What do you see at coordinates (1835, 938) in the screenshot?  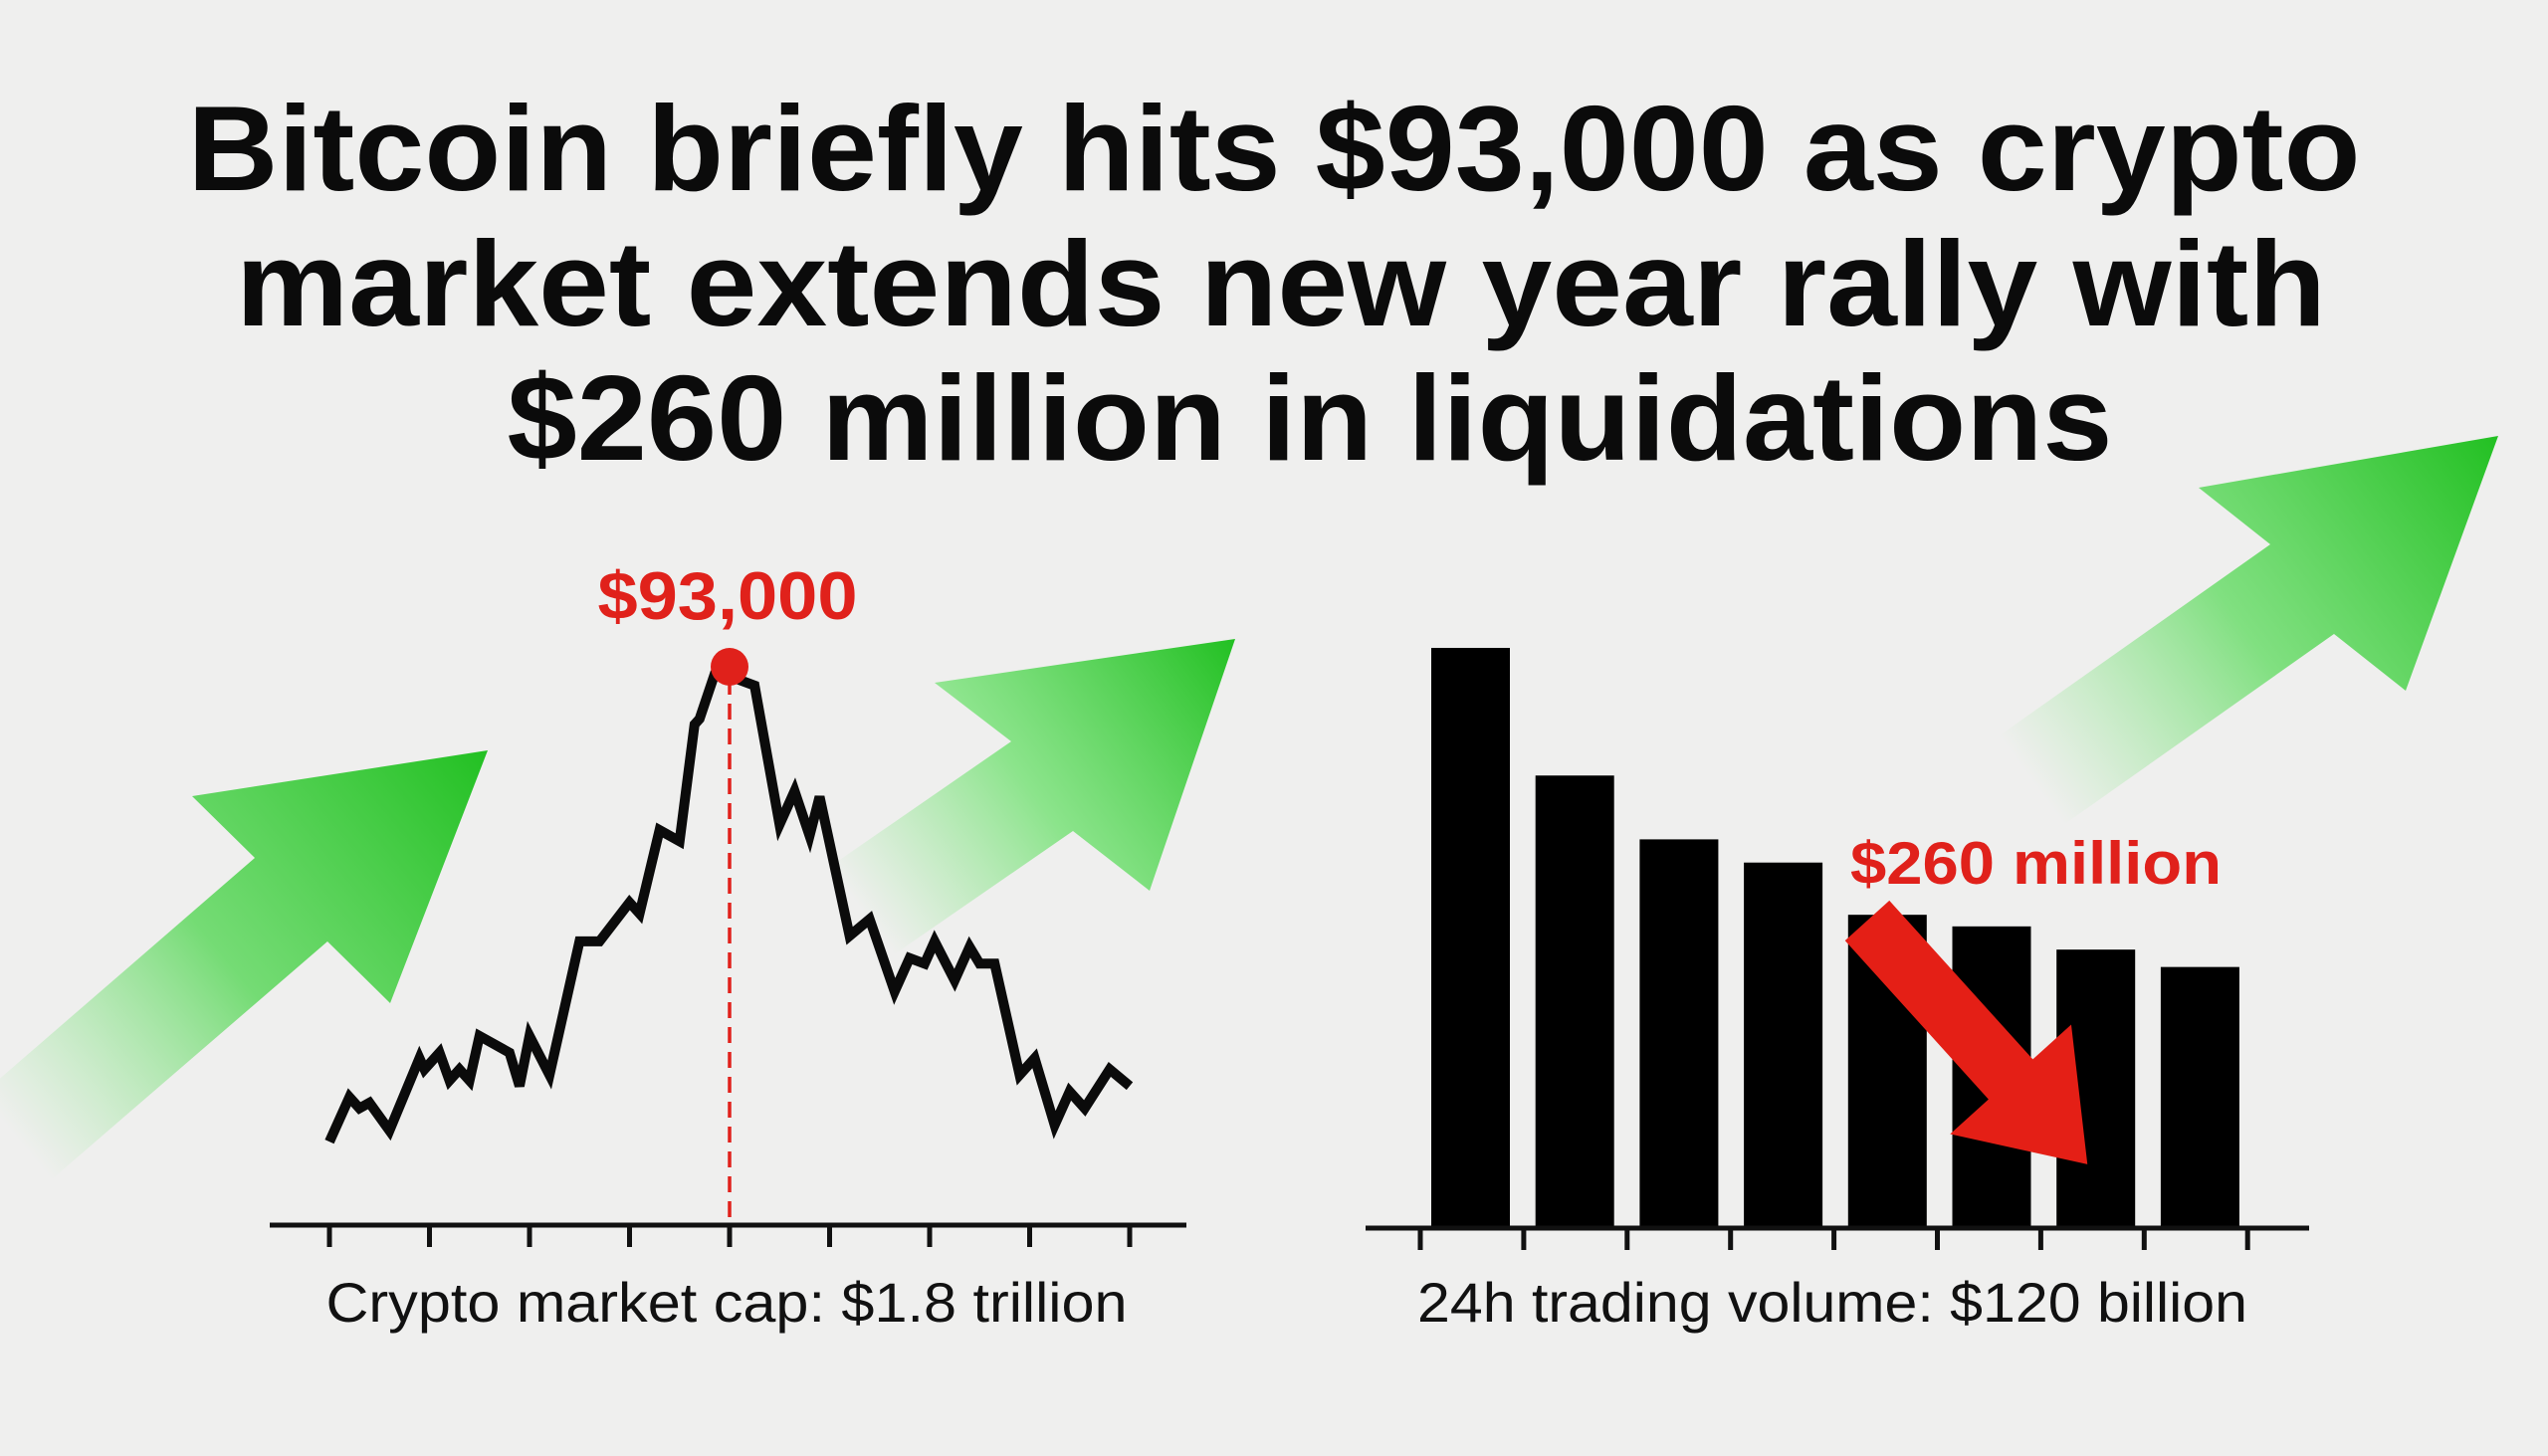 I see `bars` at bounding box center [1835, 938].